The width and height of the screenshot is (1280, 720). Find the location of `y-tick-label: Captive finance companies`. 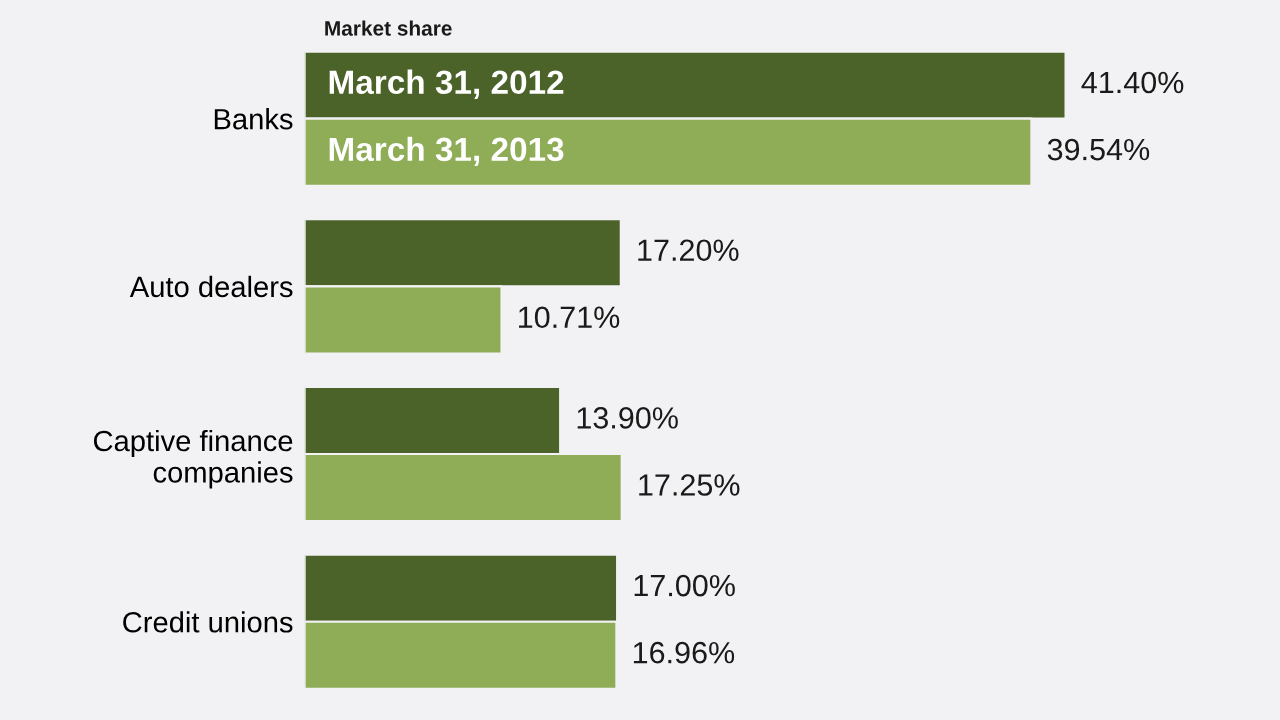

y-tick-label: Captive finance companies is located at coordinates (193, 459).